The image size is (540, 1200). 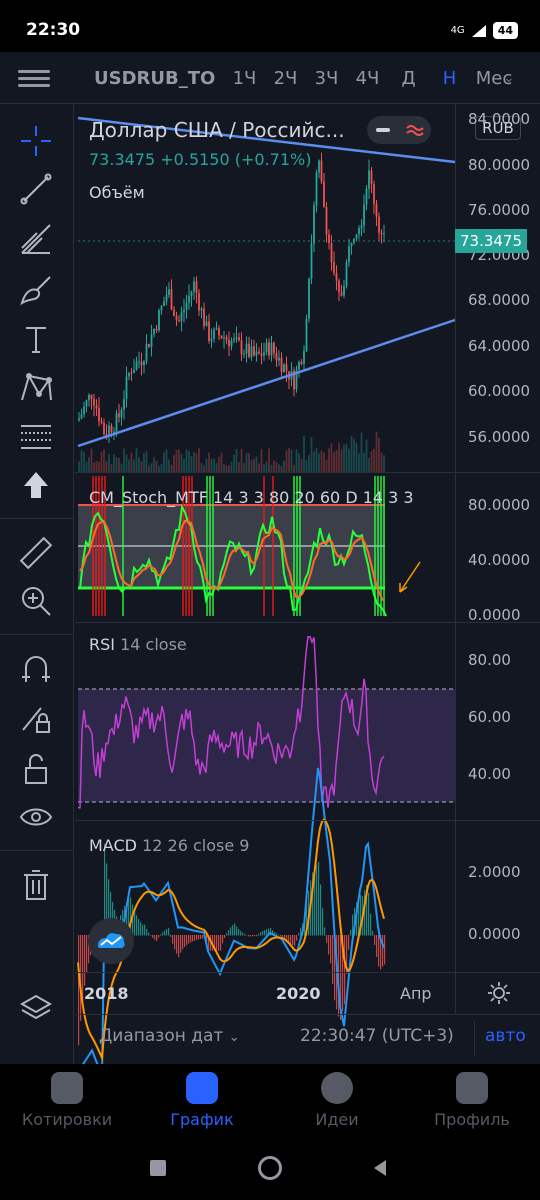 What do you see at coordinates (472, 1100) in the screenshot?
I see `nav-profile: Профиль` at bounding box center [472, 1100].